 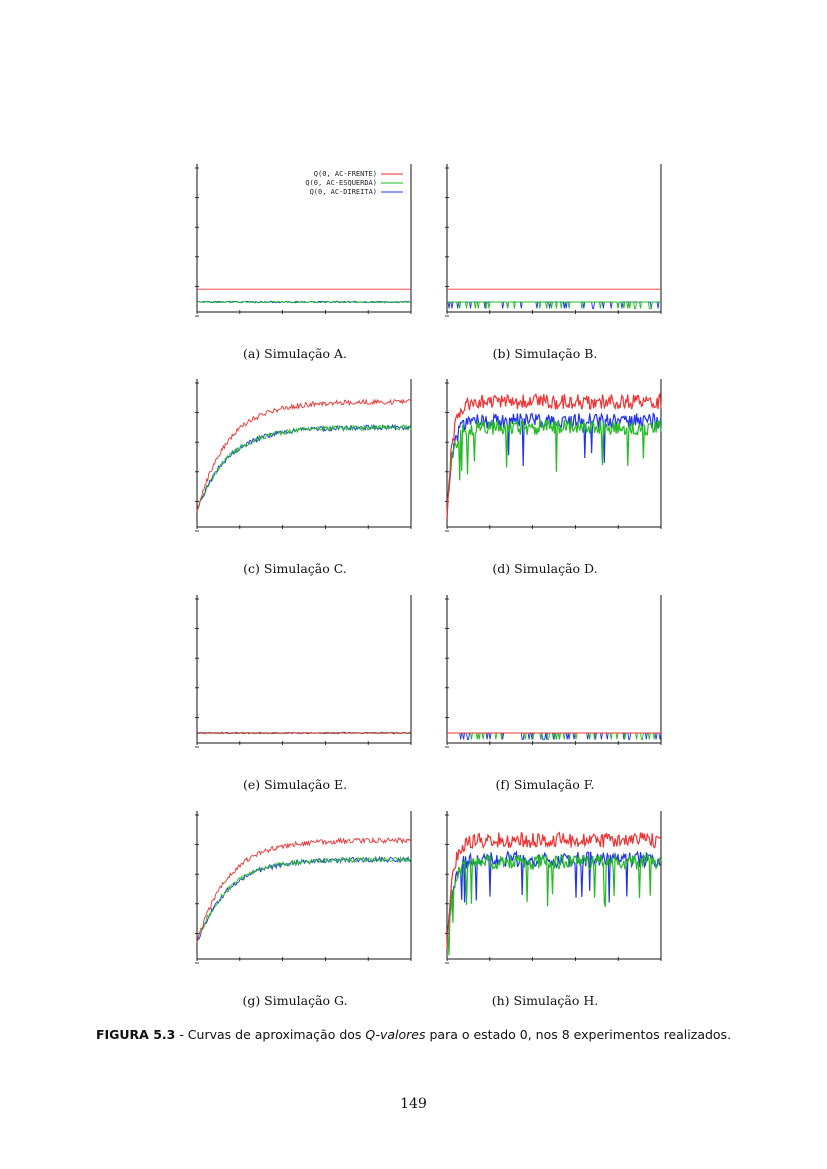 I want to click on chart-c, so click(x=303, y=455).